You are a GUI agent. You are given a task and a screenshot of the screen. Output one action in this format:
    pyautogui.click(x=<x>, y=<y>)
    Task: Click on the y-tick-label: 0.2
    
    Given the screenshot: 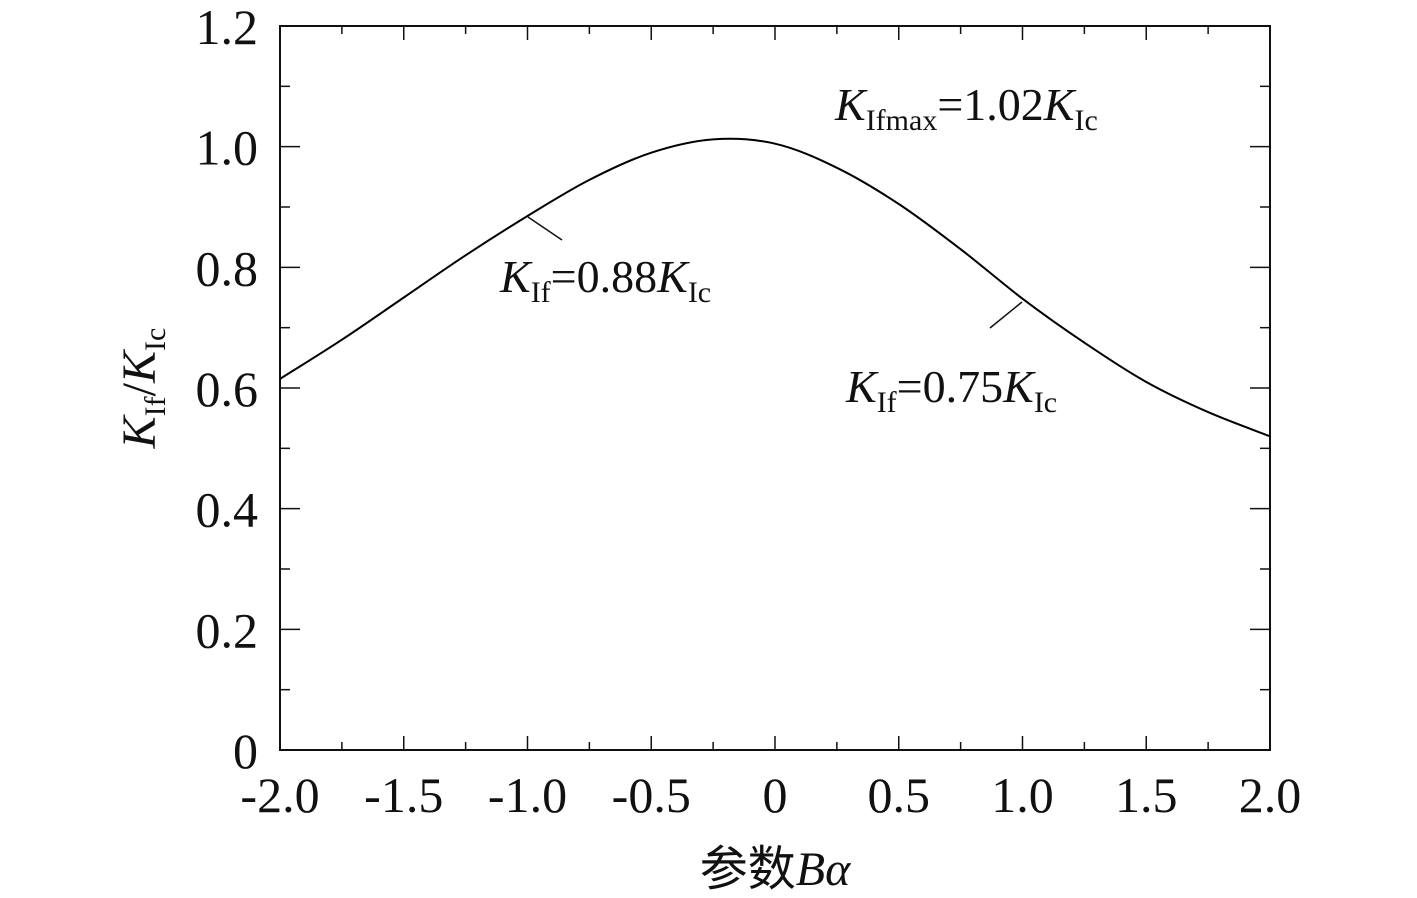 What is the action you would take?
    pyautogui.click(x=227, y=630)
    